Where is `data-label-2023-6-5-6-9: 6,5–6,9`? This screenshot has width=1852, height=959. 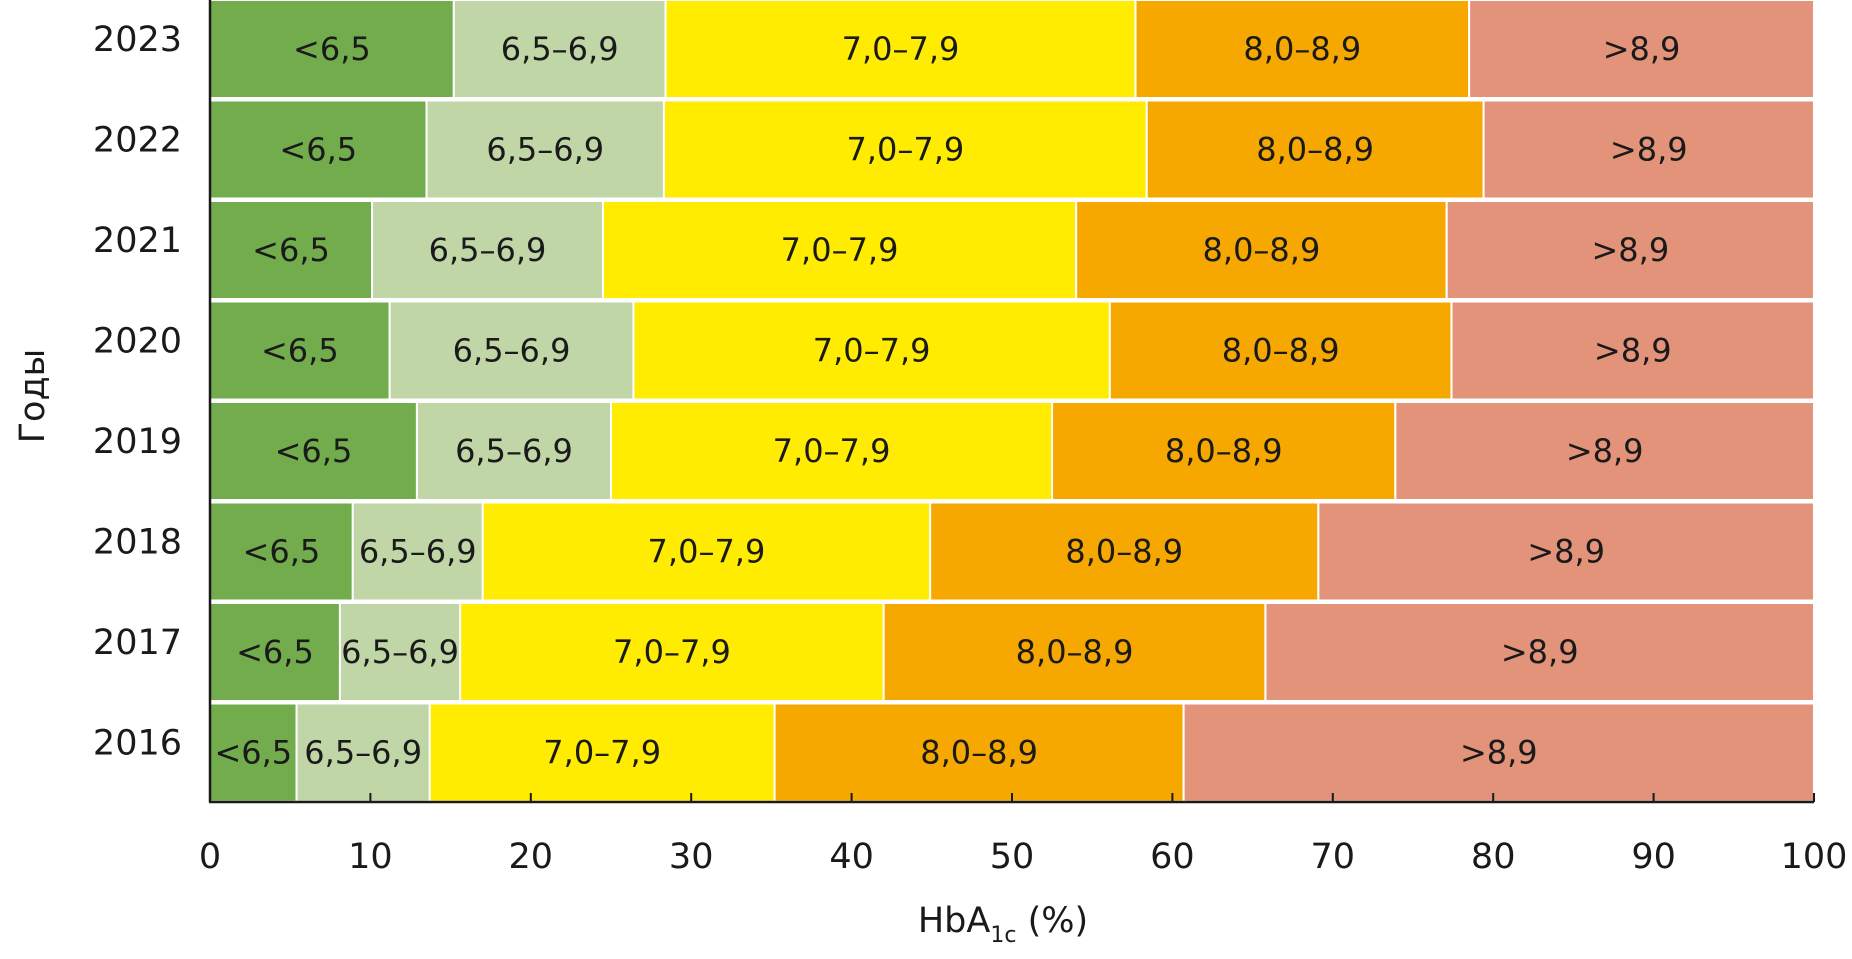 data-label-2023-6-5-6-9: 6,5–6,9 is located at coordinates (560, 49).